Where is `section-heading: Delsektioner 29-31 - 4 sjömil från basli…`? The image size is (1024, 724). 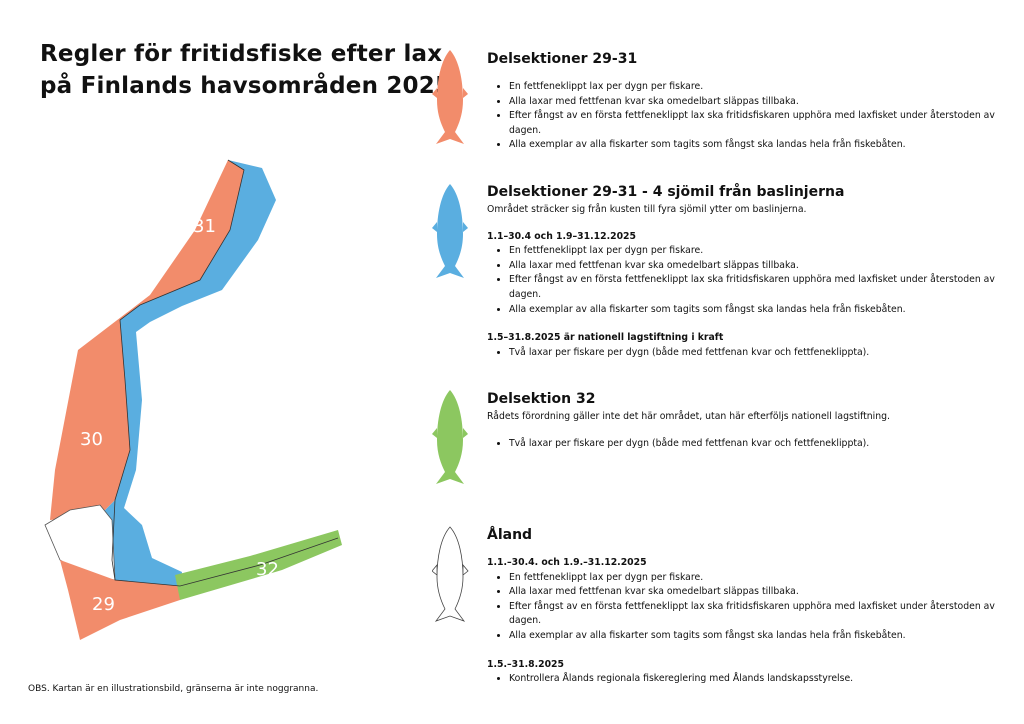 section-heading: Delsektioner 29-31 - 4 sjömil från basli… is located at coordinates (666, 192).